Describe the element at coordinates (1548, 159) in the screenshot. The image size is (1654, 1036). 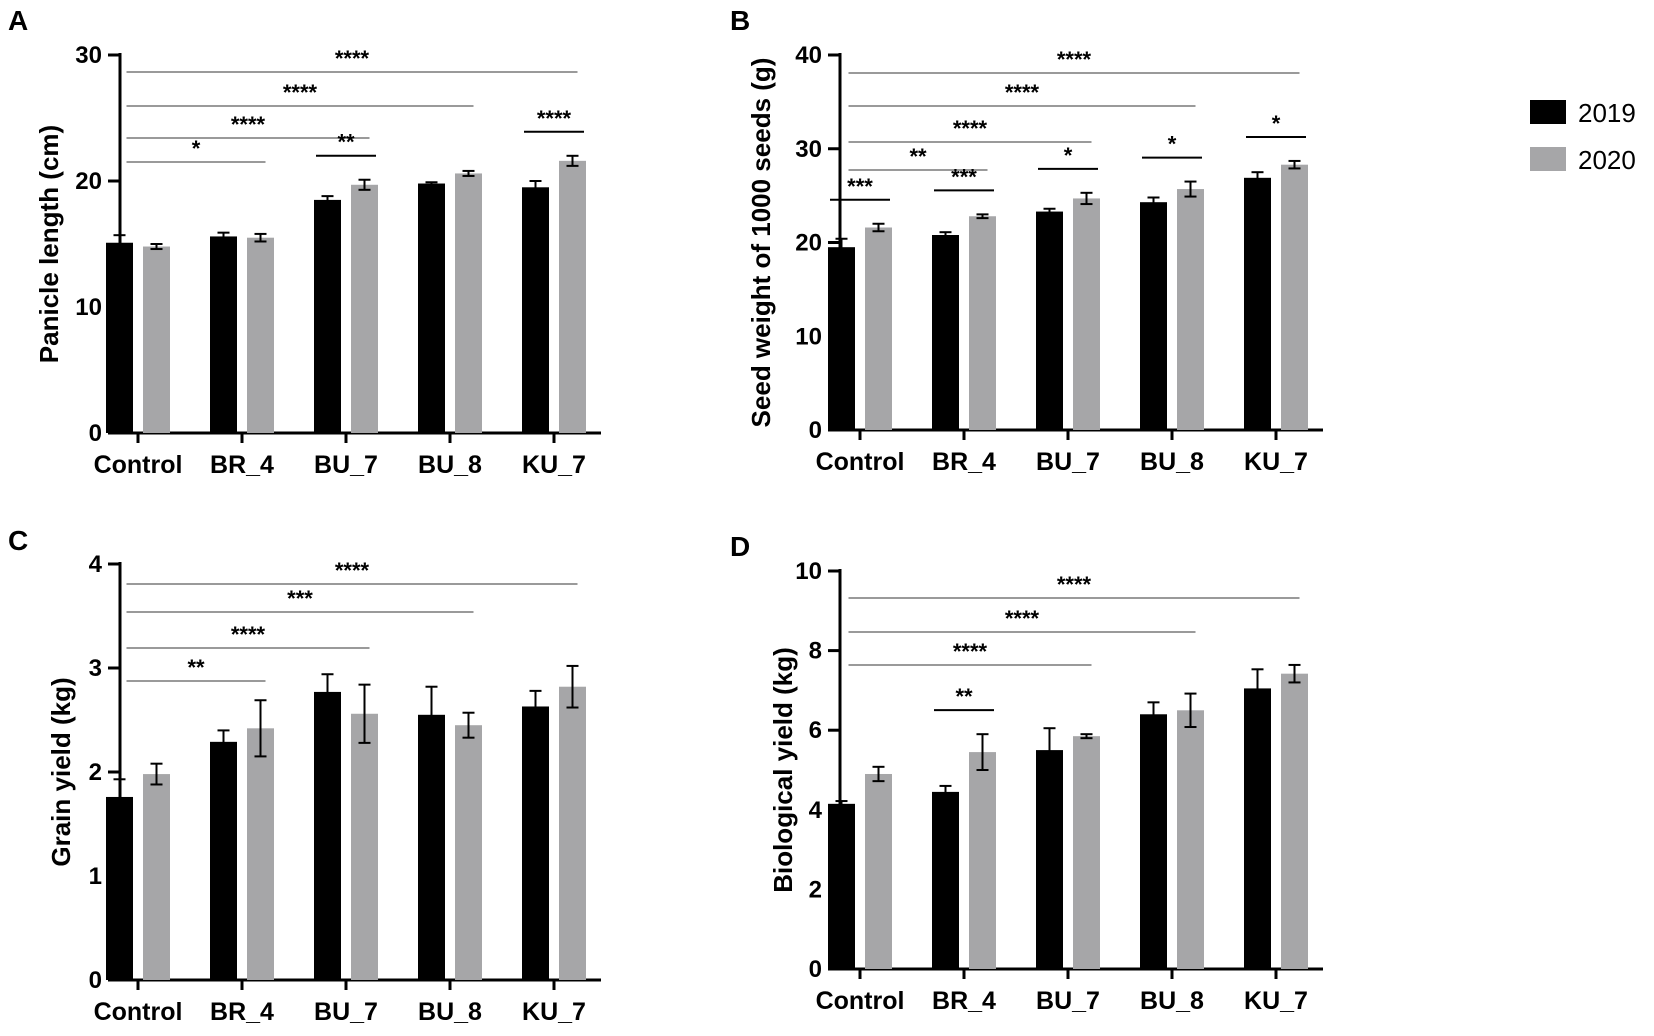
I see `legend-swatch-2020` at that location.